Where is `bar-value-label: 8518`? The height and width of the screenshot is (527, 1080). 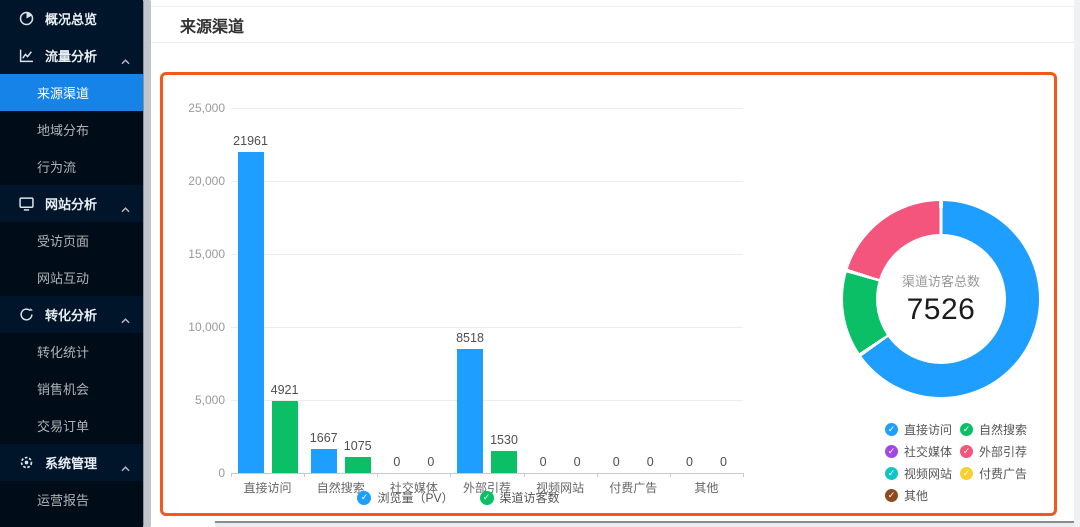 bar-value-label: 8518 is located at coordinates (470, 338).